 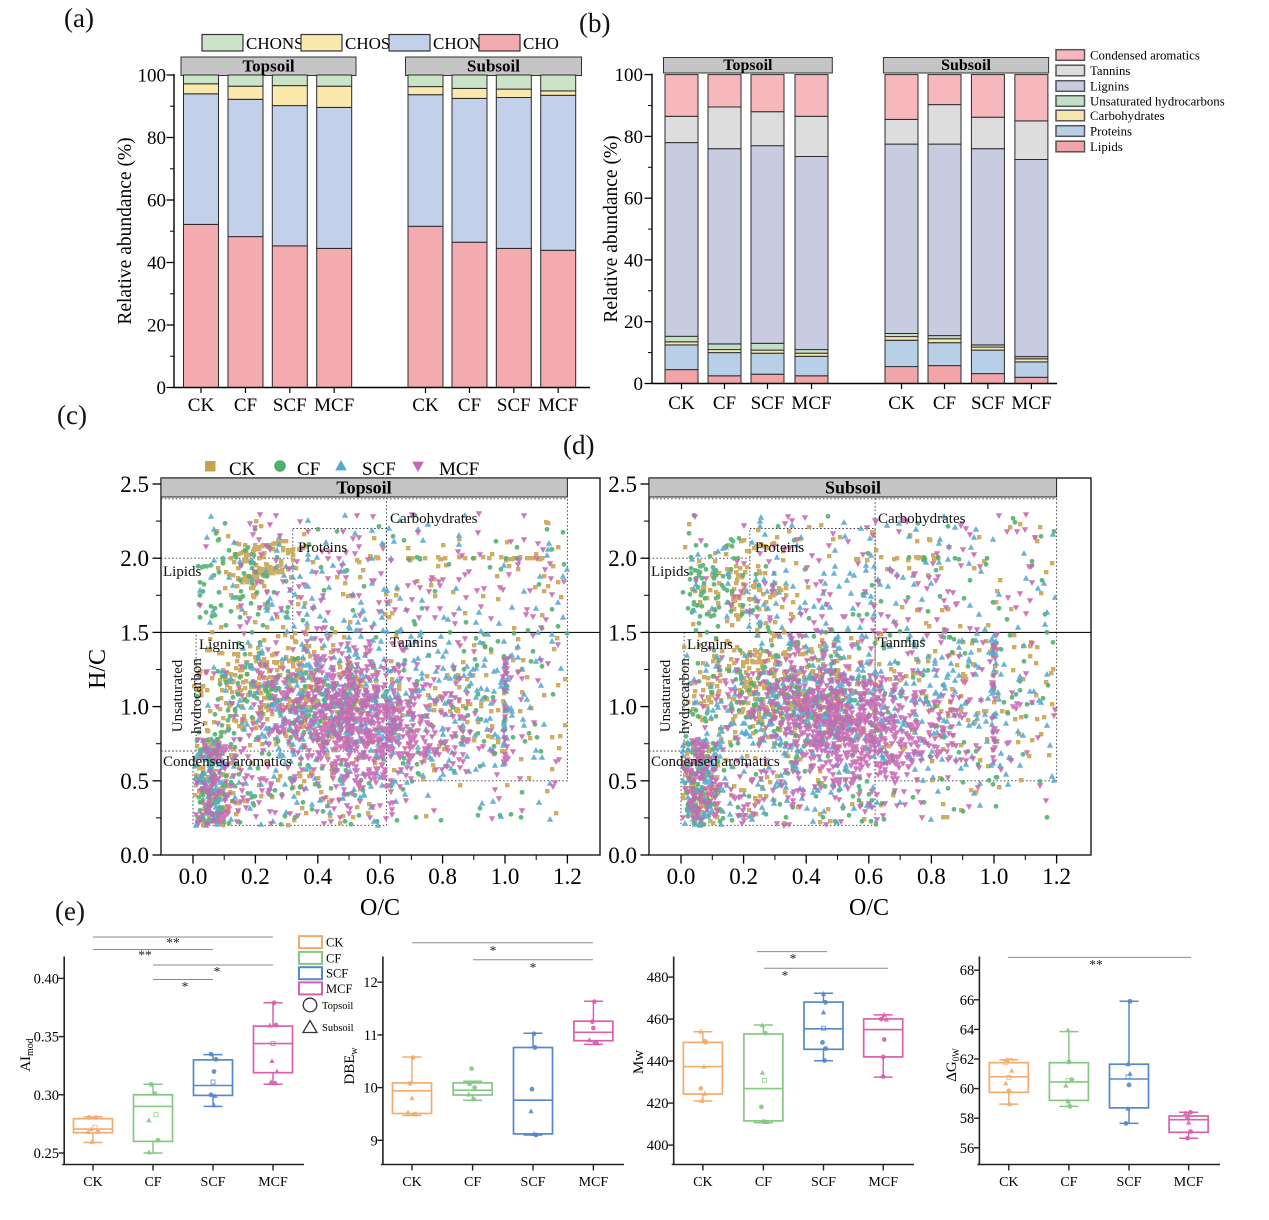 I want to click on svg-text: H/C, so click(x=98, y=669).